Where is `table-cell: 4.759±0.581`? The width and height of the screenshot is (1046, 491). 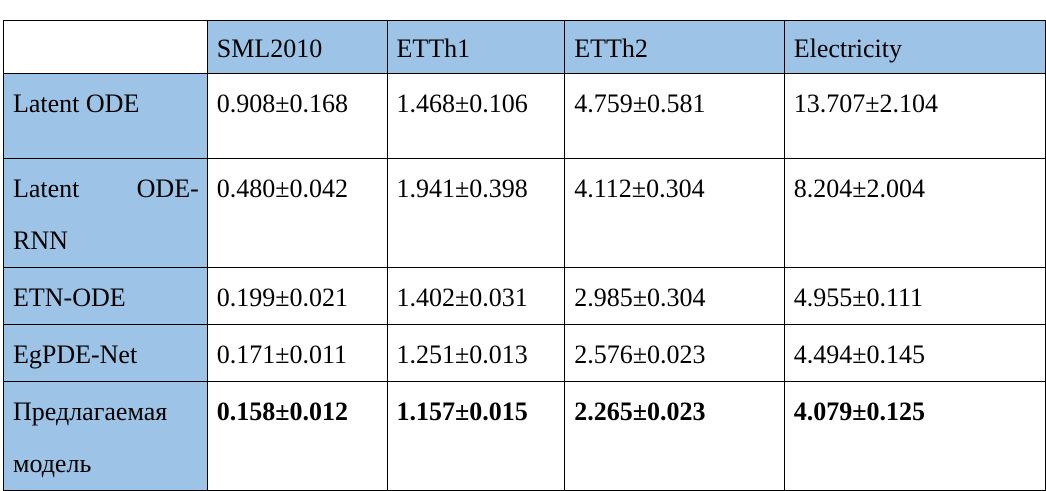
table-cell: 4.759±0.581 is located at coordinates (674, 116).